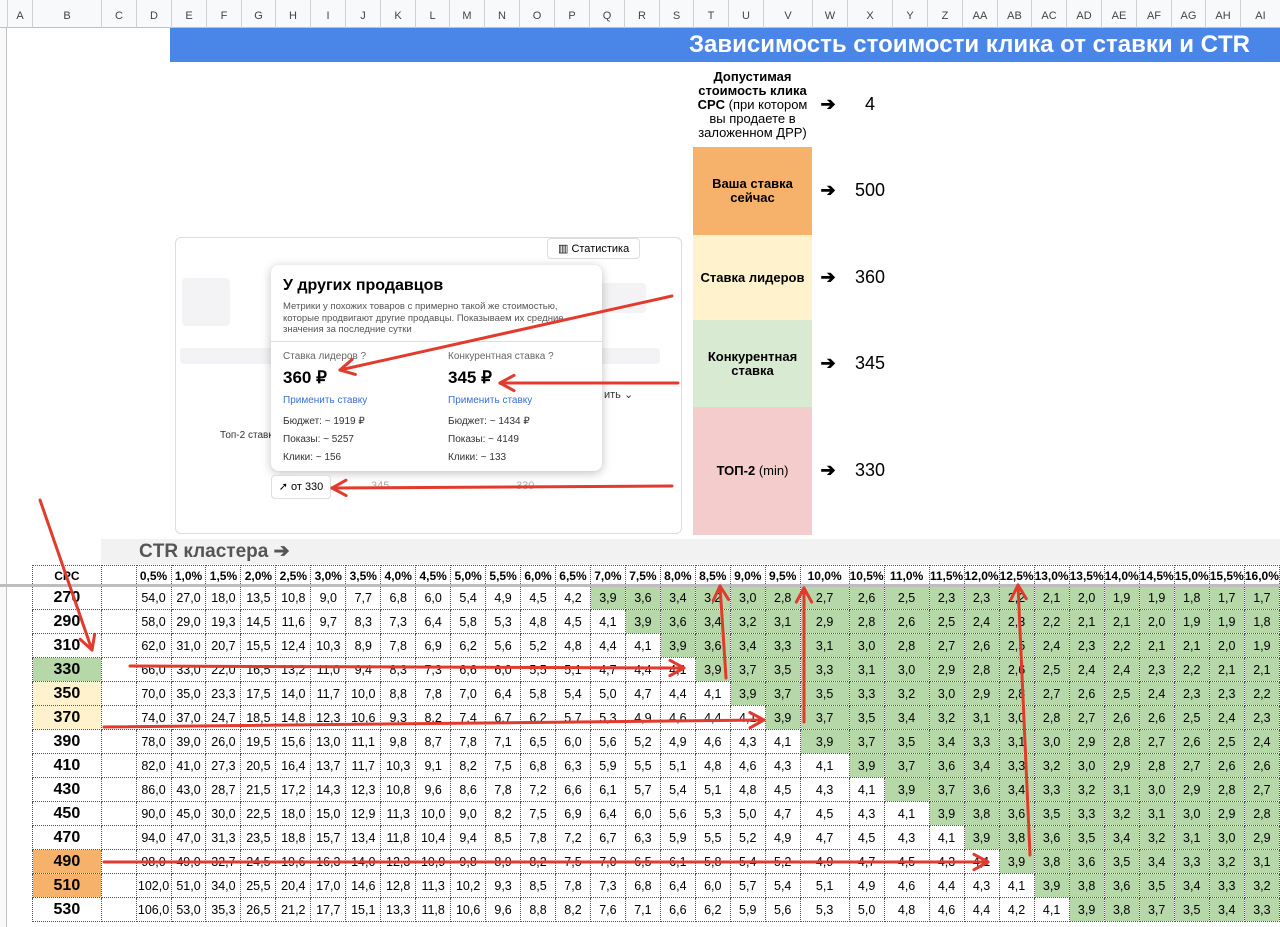  Describe the element at coordinates (293, 909) in the screenshot. I see `click-cost-cell: 21,2` at that location.